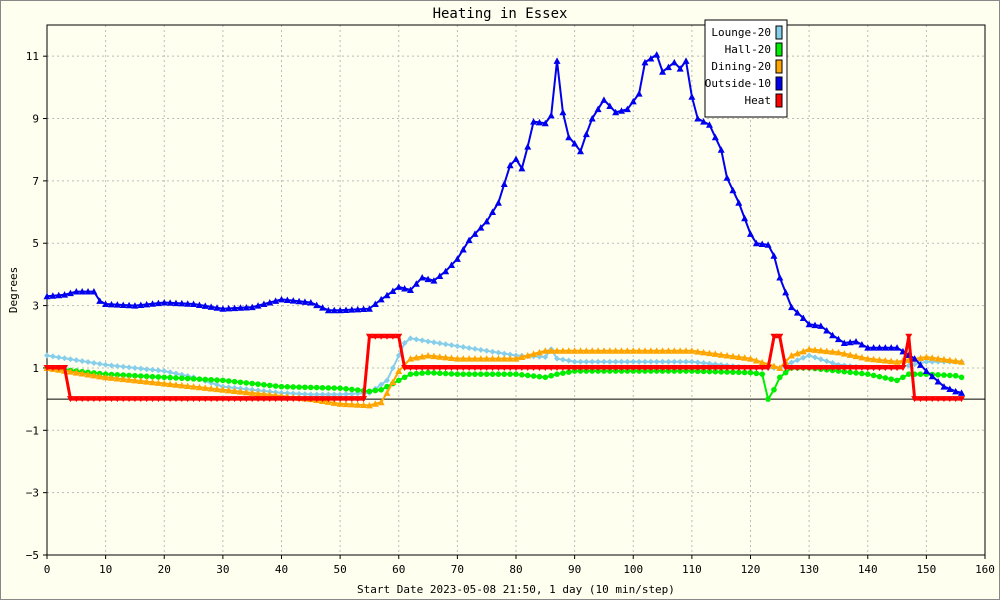 This screenshot has width=1000, height=600. Describe the element at coordinates (32, 555) in the screenshot. I see `y-tick-label: −5` at that location.